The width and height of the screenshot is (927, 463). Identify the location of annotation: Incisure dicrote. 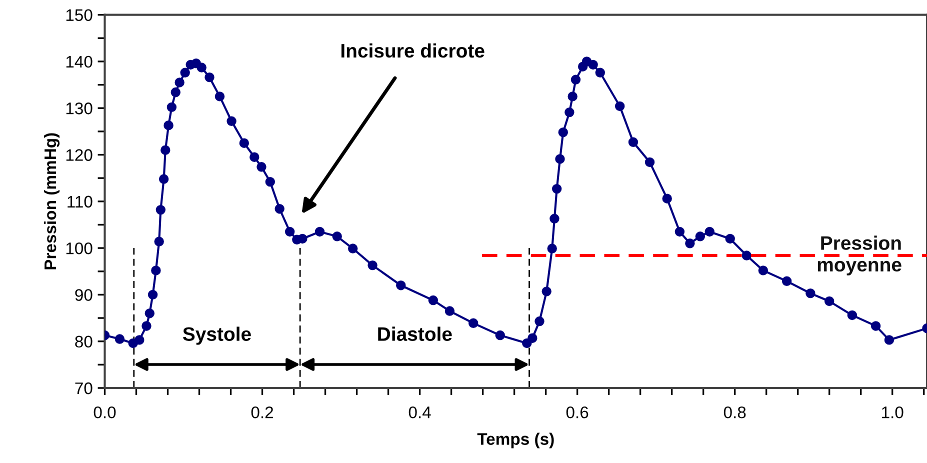
(412, 50).